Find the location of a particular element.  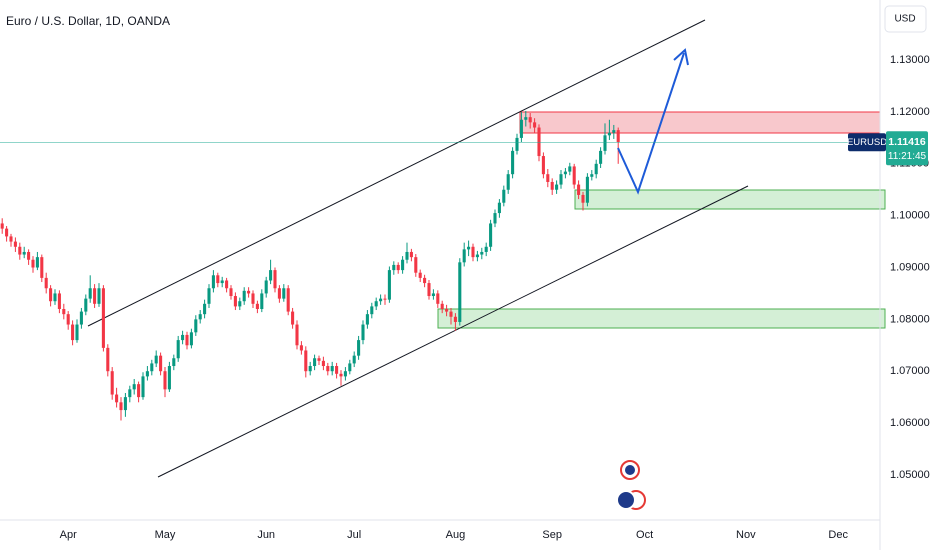

x-tick-label: Dec is located at coordinates (838, 535).